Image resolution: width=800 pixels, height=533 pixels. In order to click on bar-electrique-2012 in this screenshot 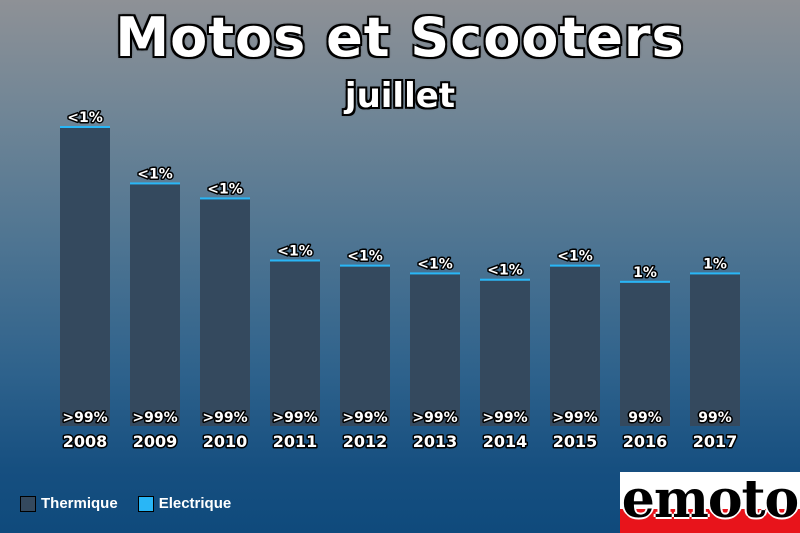, I will do `click(365, 265)`.